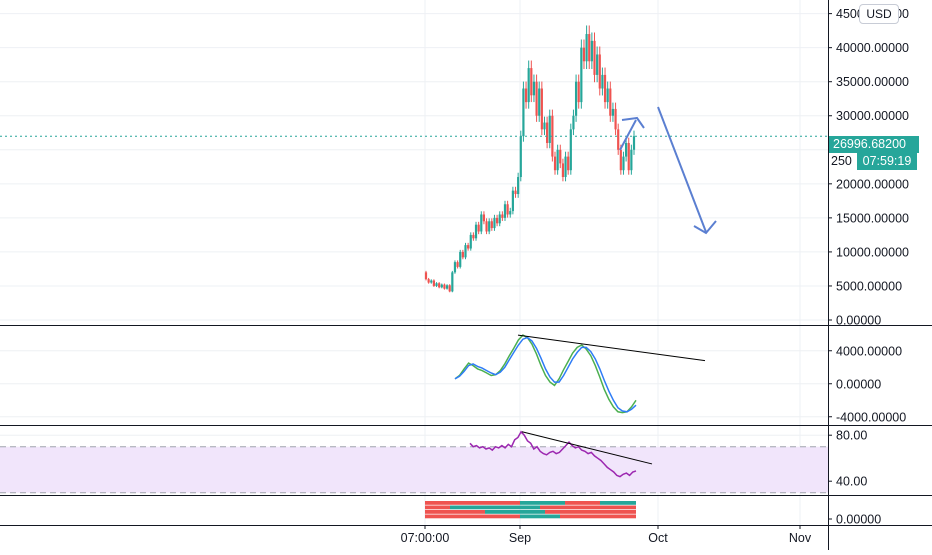 The width and height of the screenshot is (932, 555). What do you see at coordinates (705, 227) in the screenshot?
I see `down-arrow-head` at bounding box center [705, 227].